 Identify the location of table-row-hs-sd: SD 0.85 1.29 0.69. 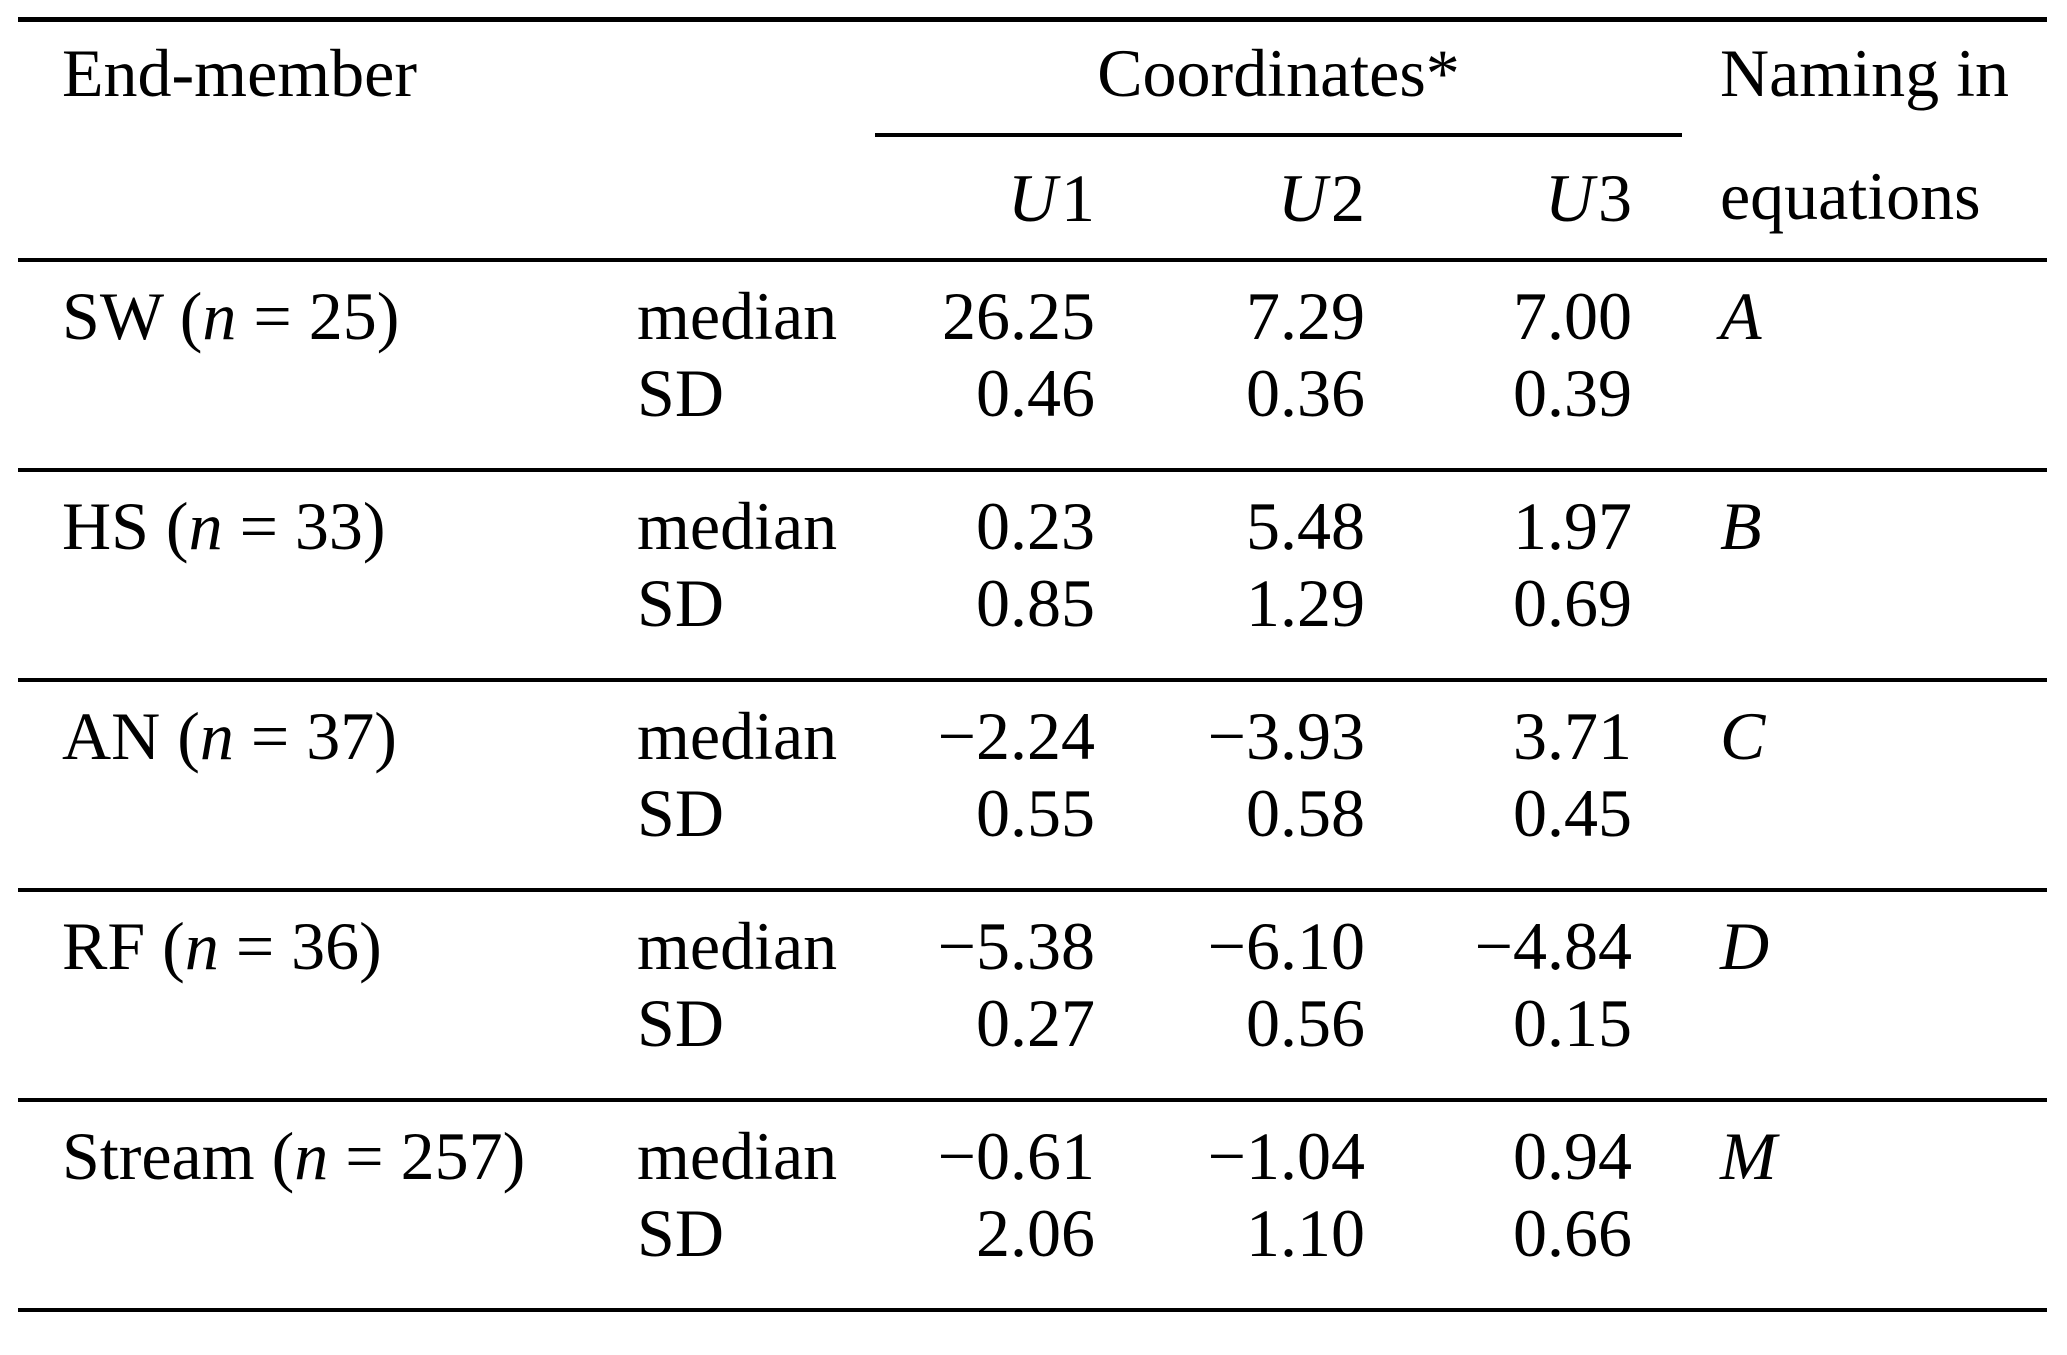
(1032, 623).